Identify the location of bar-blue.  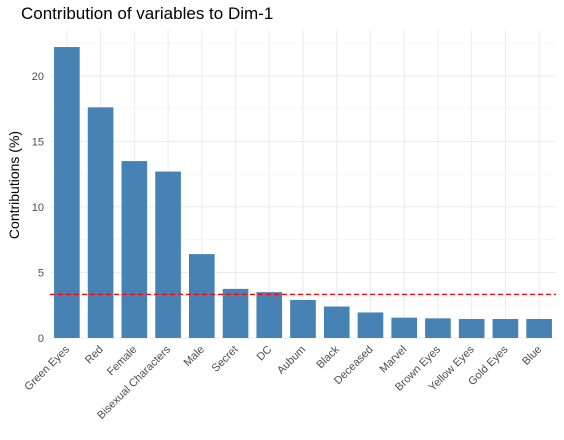
(539, 328).